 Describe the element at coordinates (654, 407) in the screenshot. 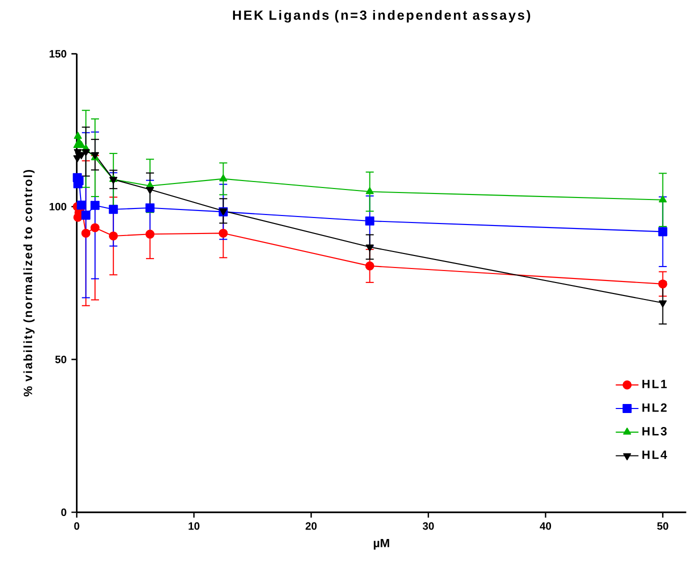

I see `legend-label: HL2` at that location.